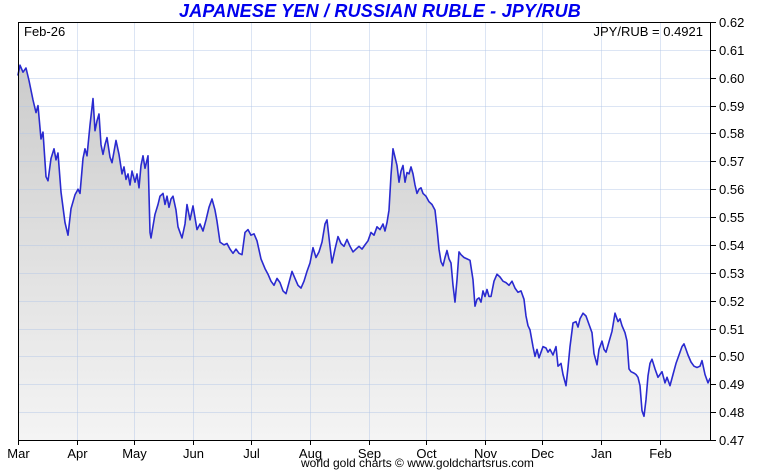  I want to click on x-tick-label-jun: Jun, so click(193, 453).